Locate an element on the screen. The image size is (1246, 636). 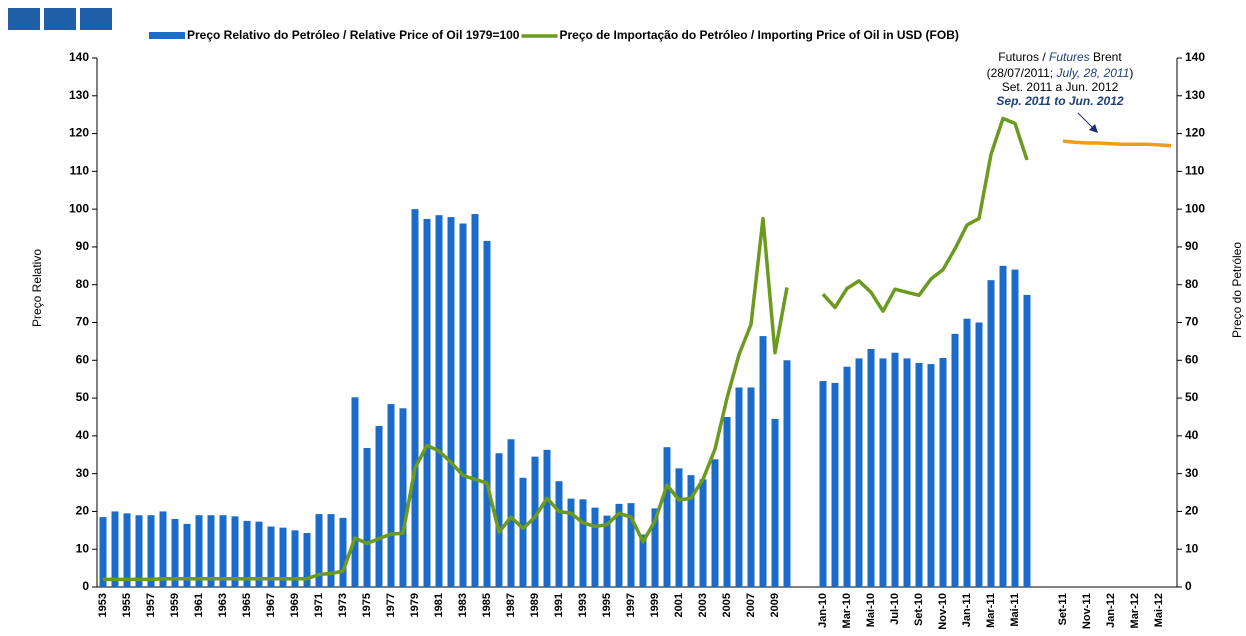
legend-swatch is located at coordinates (167, 35).